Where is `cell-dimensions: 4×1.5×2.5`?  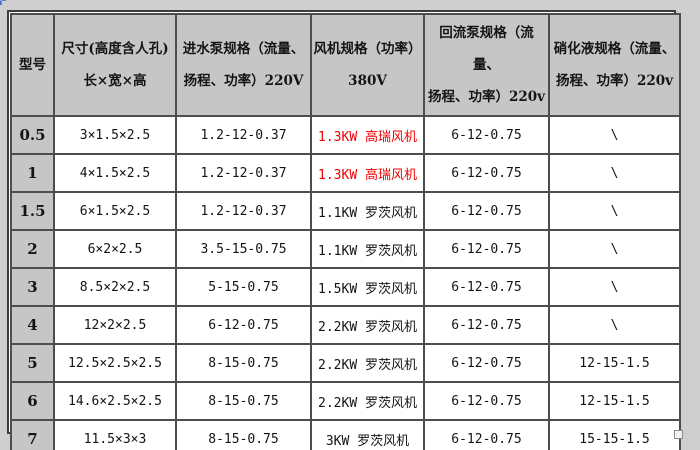 cell-dimensions: 4×1.5×2.5 is located at coordinates (115, 173).